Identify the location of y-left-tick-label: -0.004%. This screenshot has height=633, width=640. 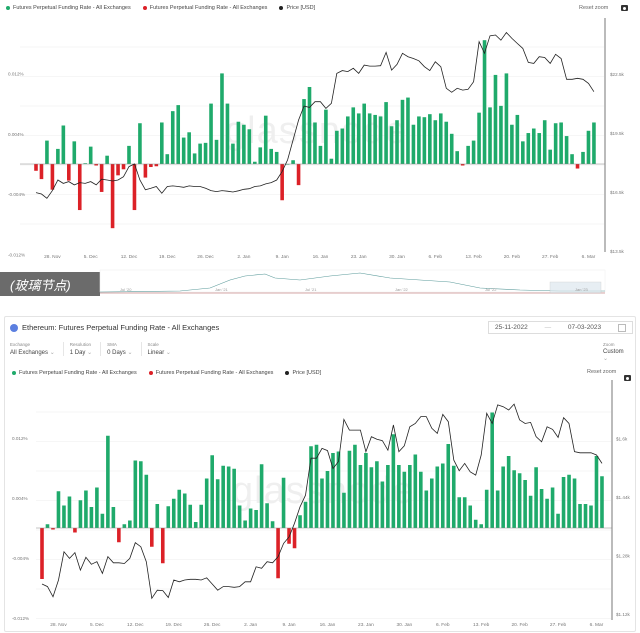
(16, 194).